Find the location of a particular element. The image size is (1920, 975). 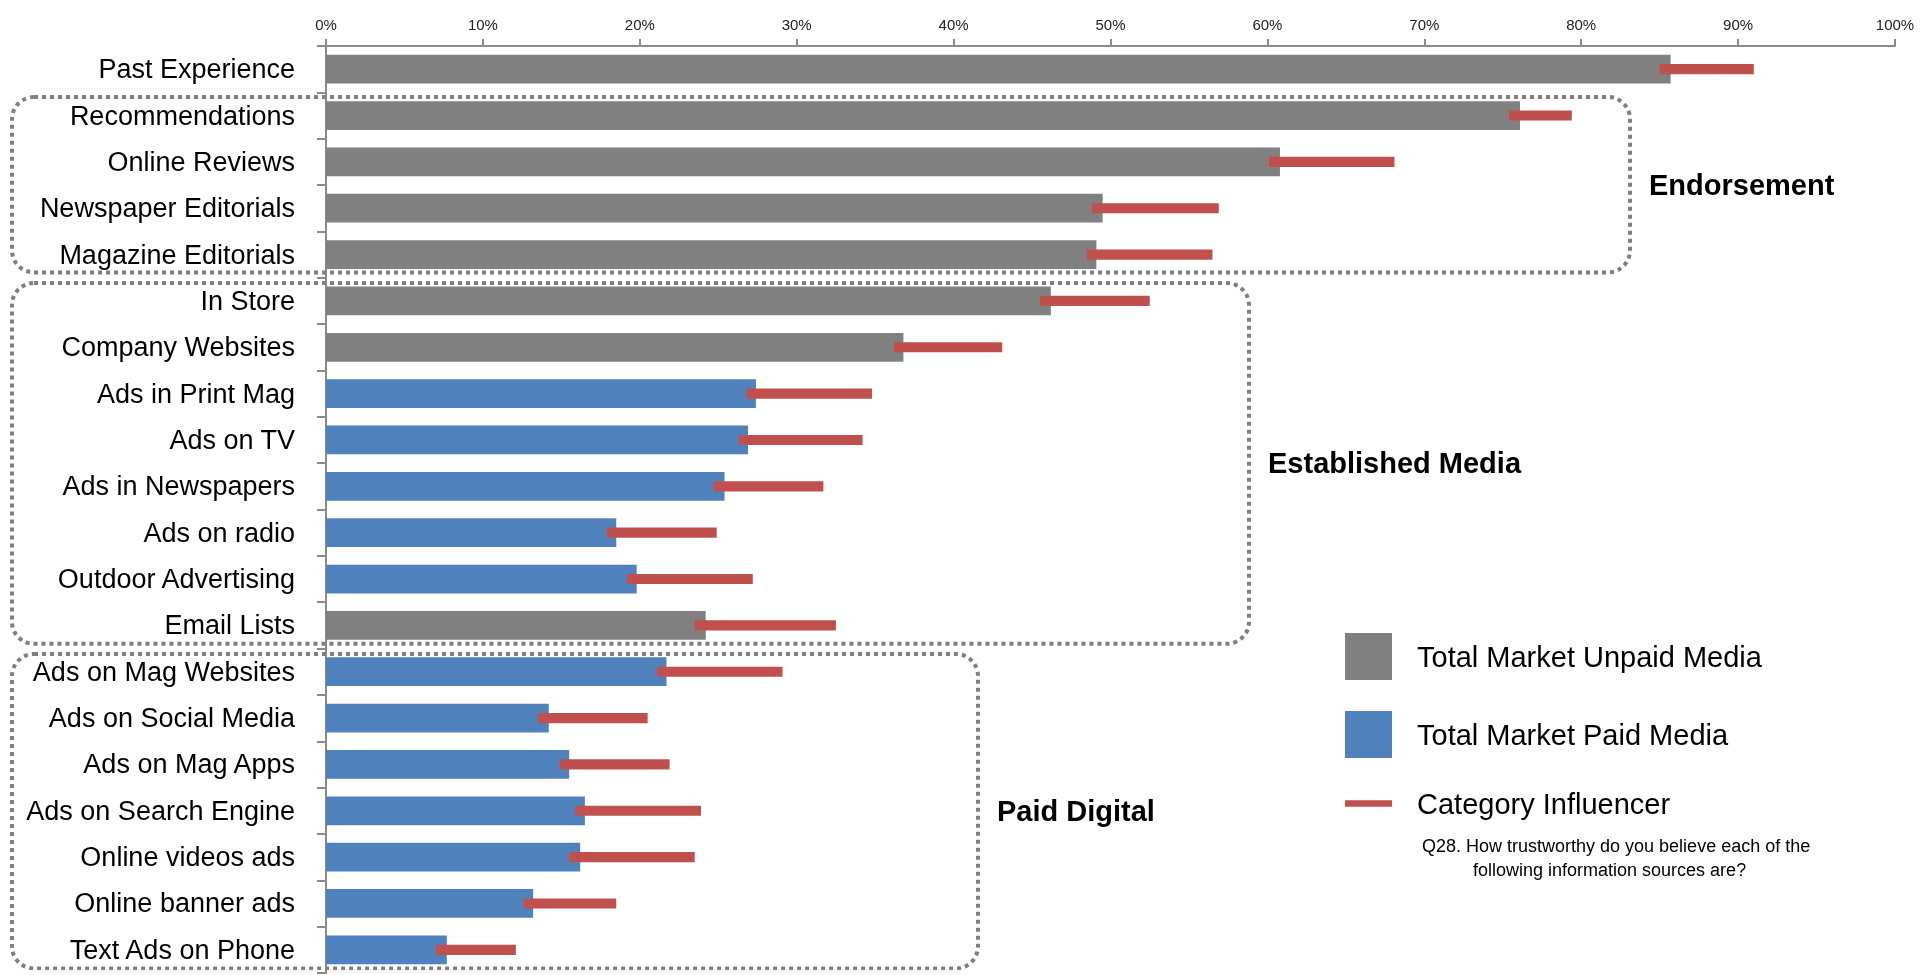

y-tick-label: Email Lists is located at coordinates (229, 625).